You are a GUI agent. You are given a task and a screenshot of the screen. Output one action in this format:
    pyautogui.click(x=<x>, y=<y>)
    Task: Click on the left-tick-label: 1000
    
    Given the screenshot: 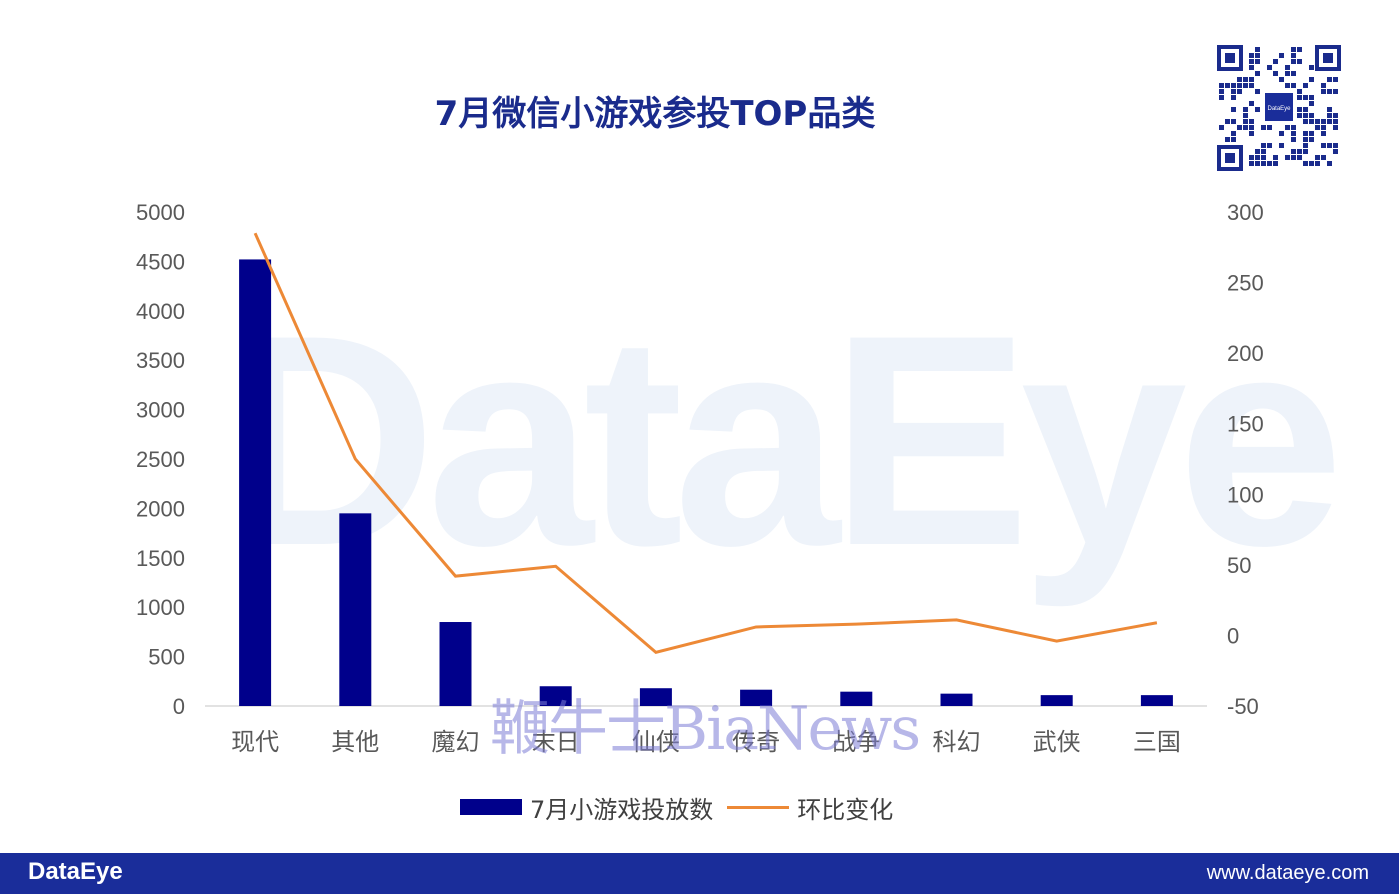 What is the action you would take?
    pyautogui.click(x=160, y=607)
    